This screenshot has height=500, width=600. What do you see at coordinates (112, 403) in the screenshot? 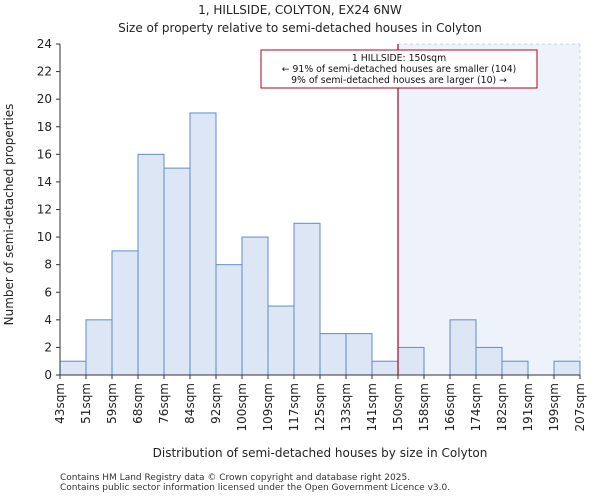
I see `x-tick-label: 59sqm` at bounding box center [112, 403].